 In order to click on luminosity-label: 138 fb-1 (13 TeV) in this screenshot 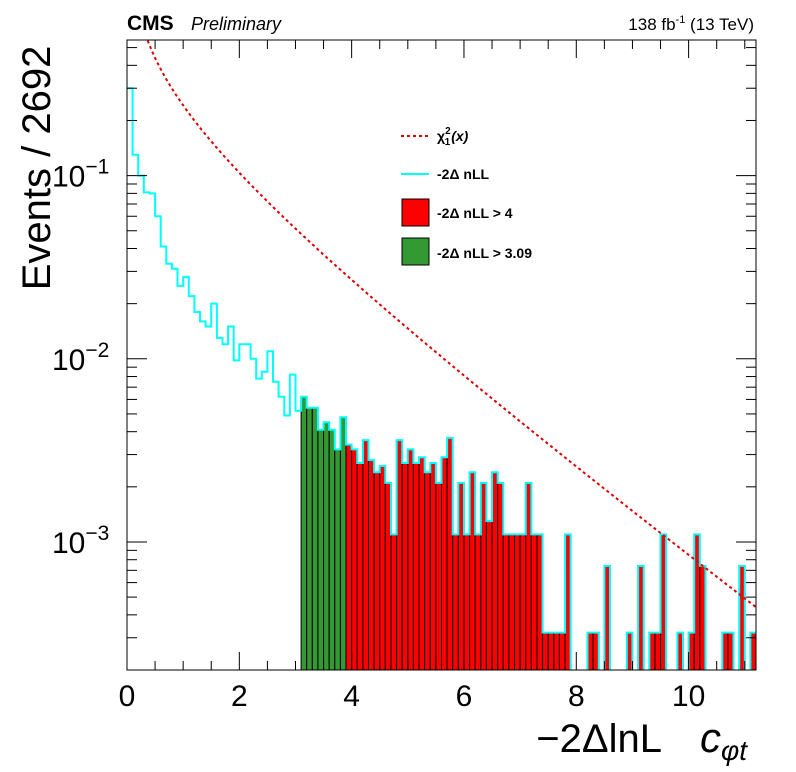, I will do `click(691, 24)`.